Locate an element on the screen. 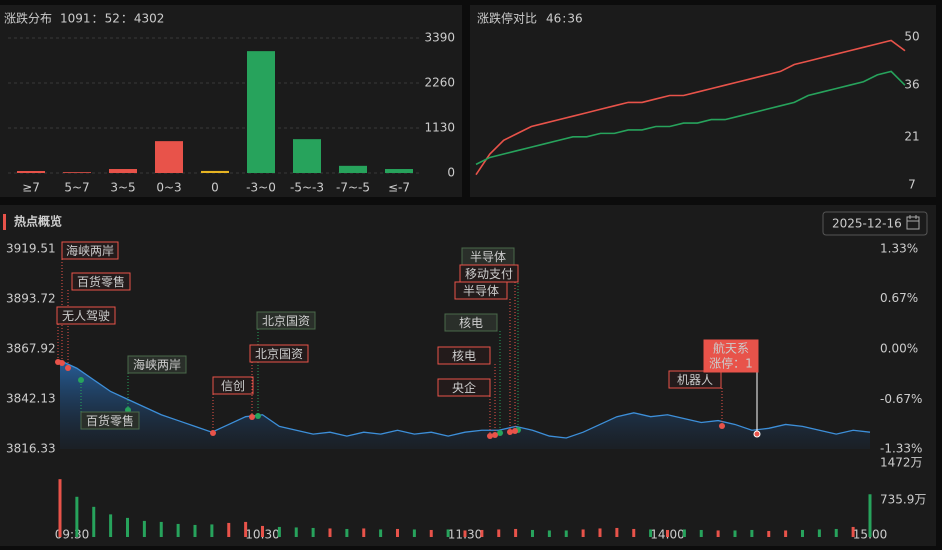 This screenshot has width=942, height=550. y-tick-label: 3390 is located at coordinates (439, 38).